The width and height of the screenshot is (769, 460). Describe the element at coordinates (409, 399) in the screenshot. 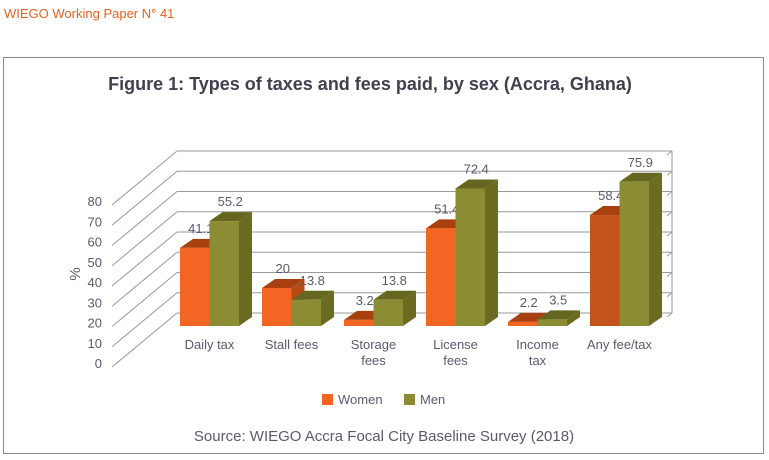

I see `legend-swatch-men` at that location.